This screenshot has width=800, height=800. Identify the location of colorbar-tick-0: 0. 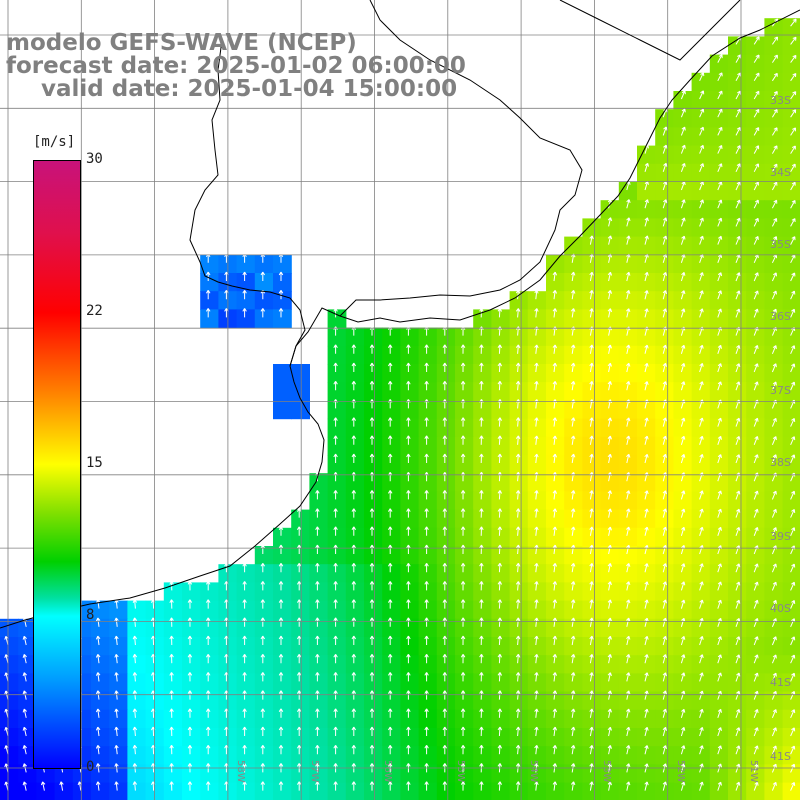
(90, 767).